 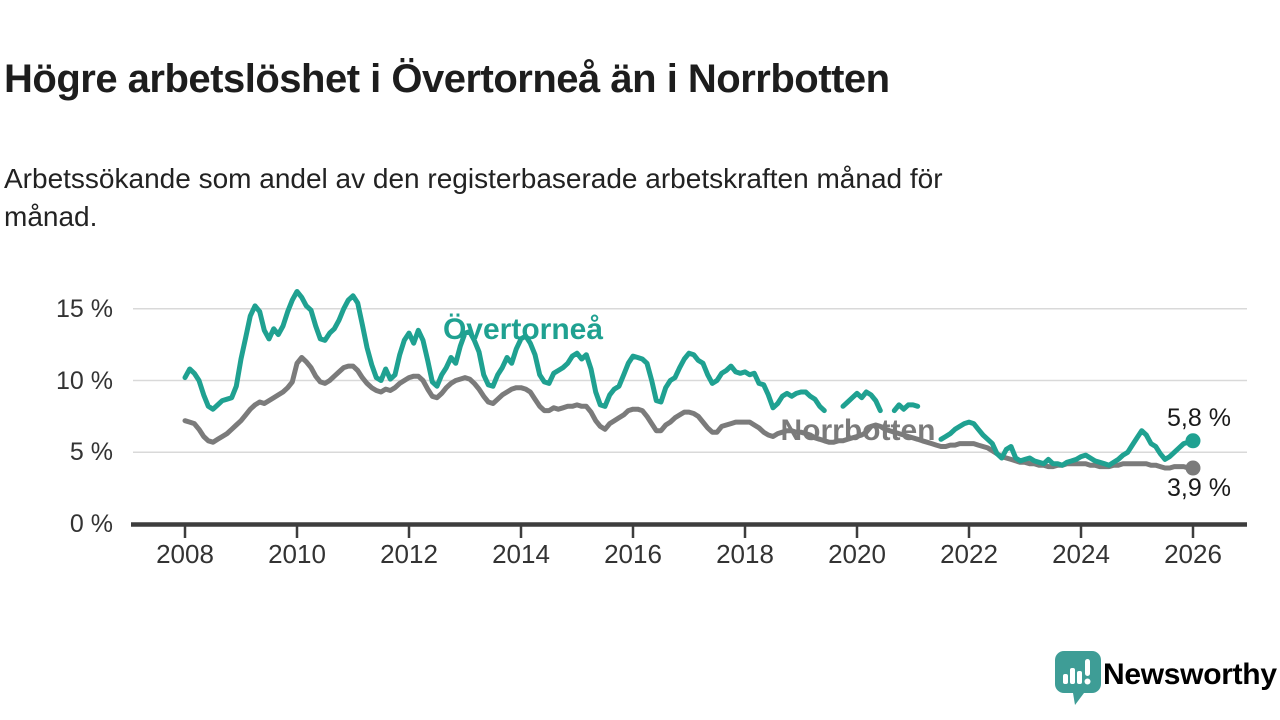 What do you see at coordinates (633, 554) in the screenshot?
I see `x-tick-label-2016: 2016` at bounding box center [633, 554].